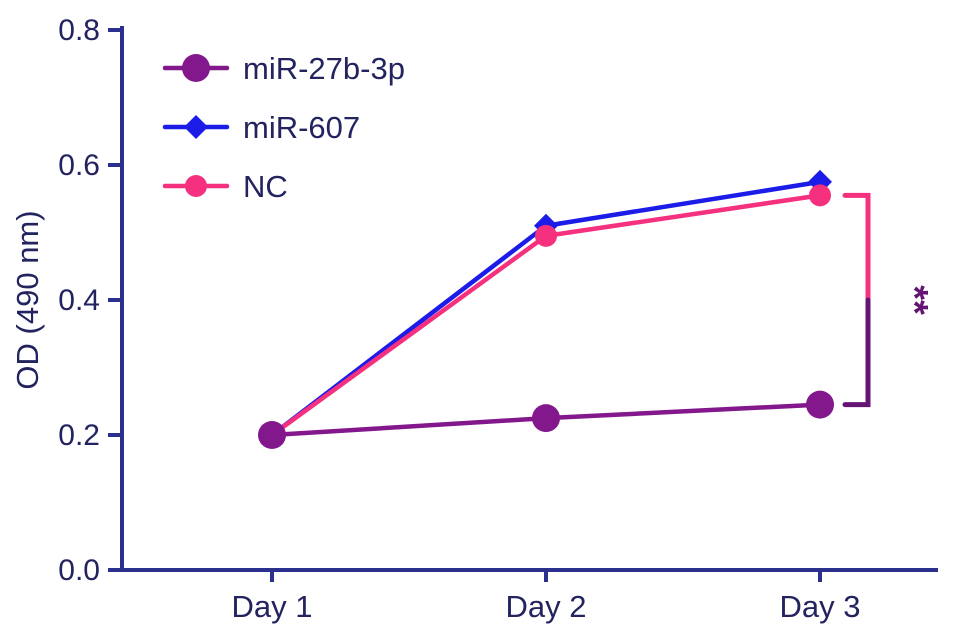 The height and width of the screenshot is (639, 969). I want to click on x-tick-label: Day 2, so click(546, 606).